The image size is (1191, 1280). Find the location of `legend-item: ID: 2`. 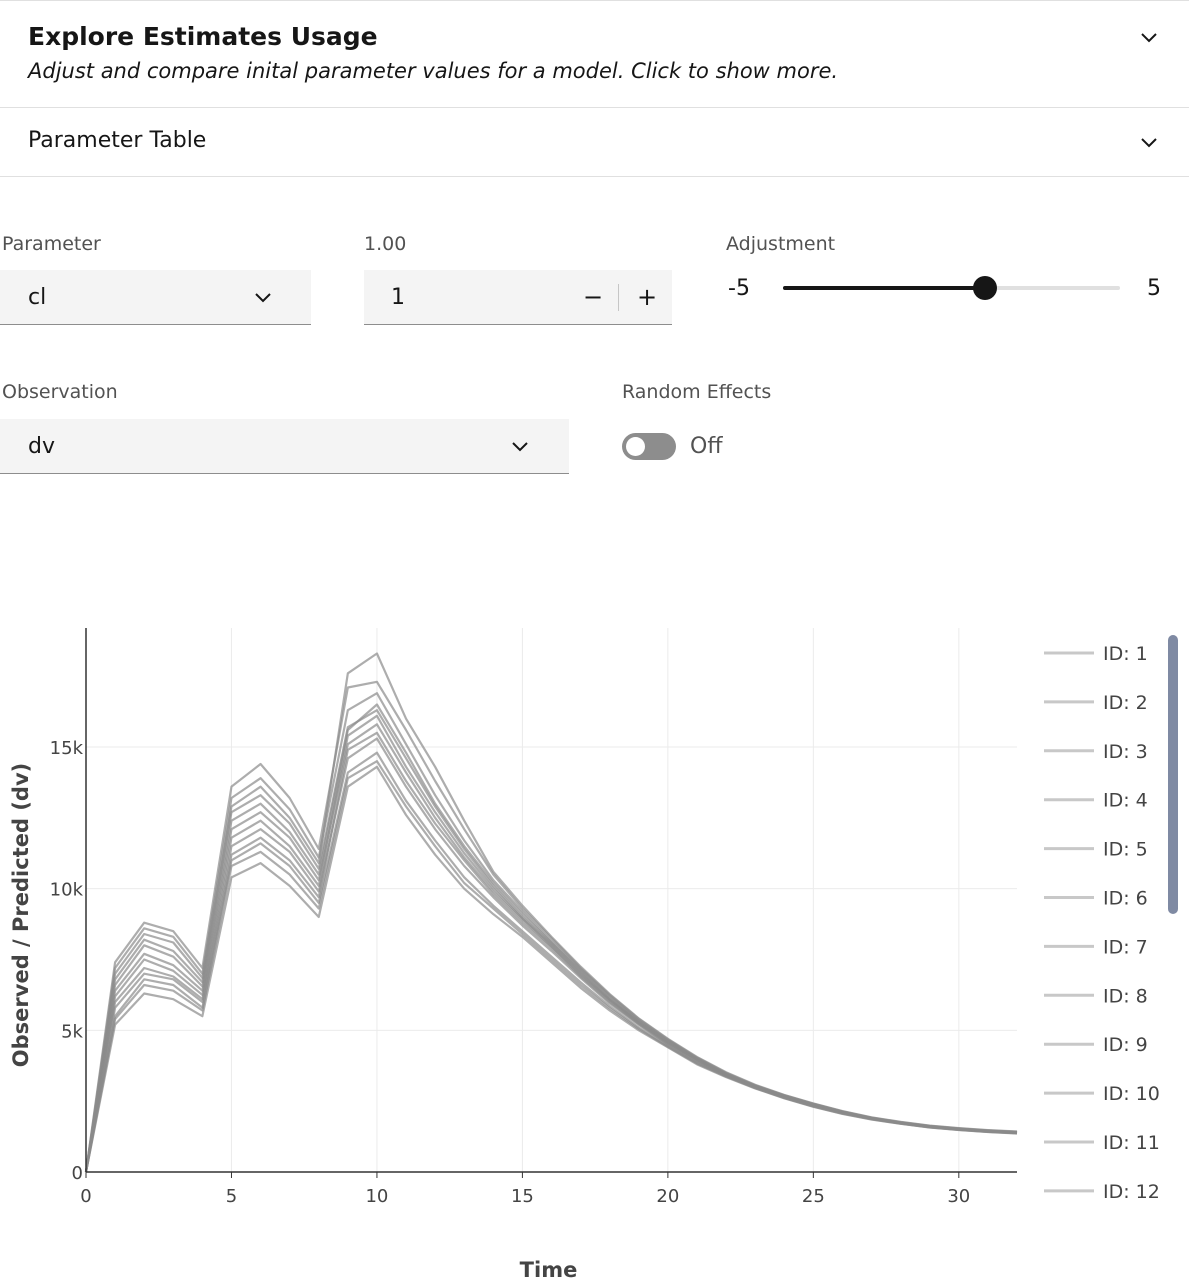

legend-item: ID: 2 is located at coordinates (1096, 703).